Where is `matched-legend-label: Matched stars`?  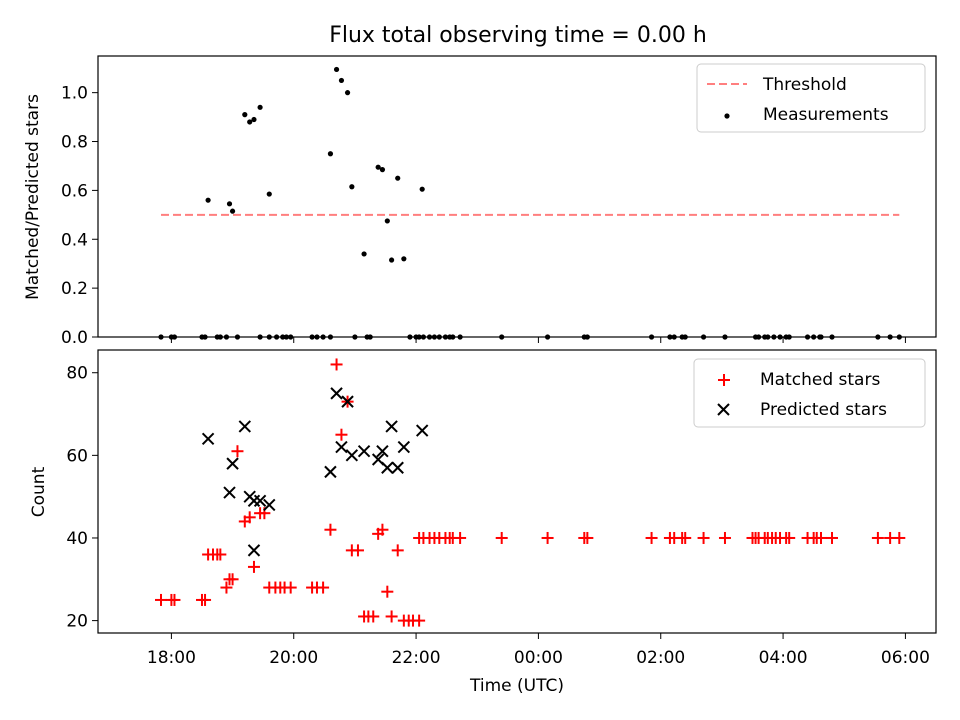 matched-legend-label: Matched stars is located at coordinates (820, 380).